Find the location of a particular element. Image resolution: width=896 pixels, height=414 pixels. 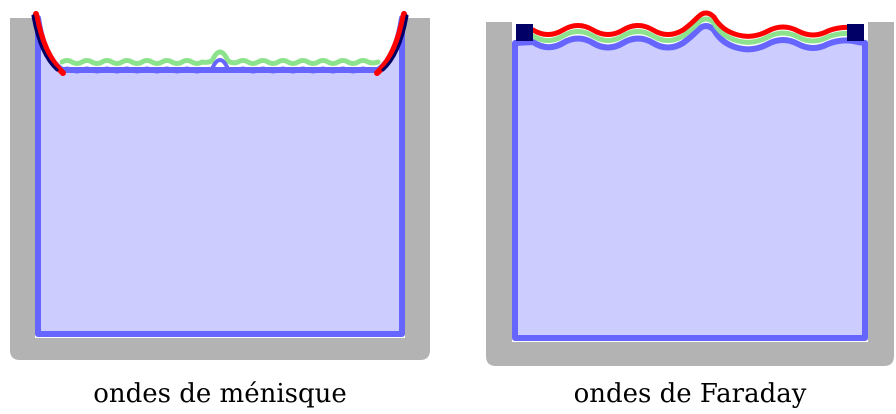

right-wall-contact-left is located at coordinates (524, 32).